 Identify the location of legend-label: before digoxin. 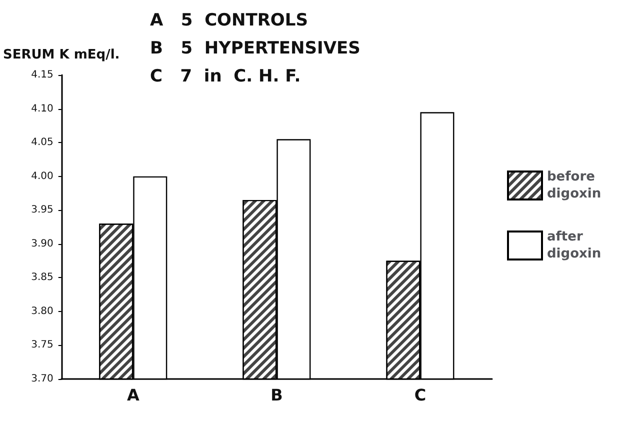
(574, 186).